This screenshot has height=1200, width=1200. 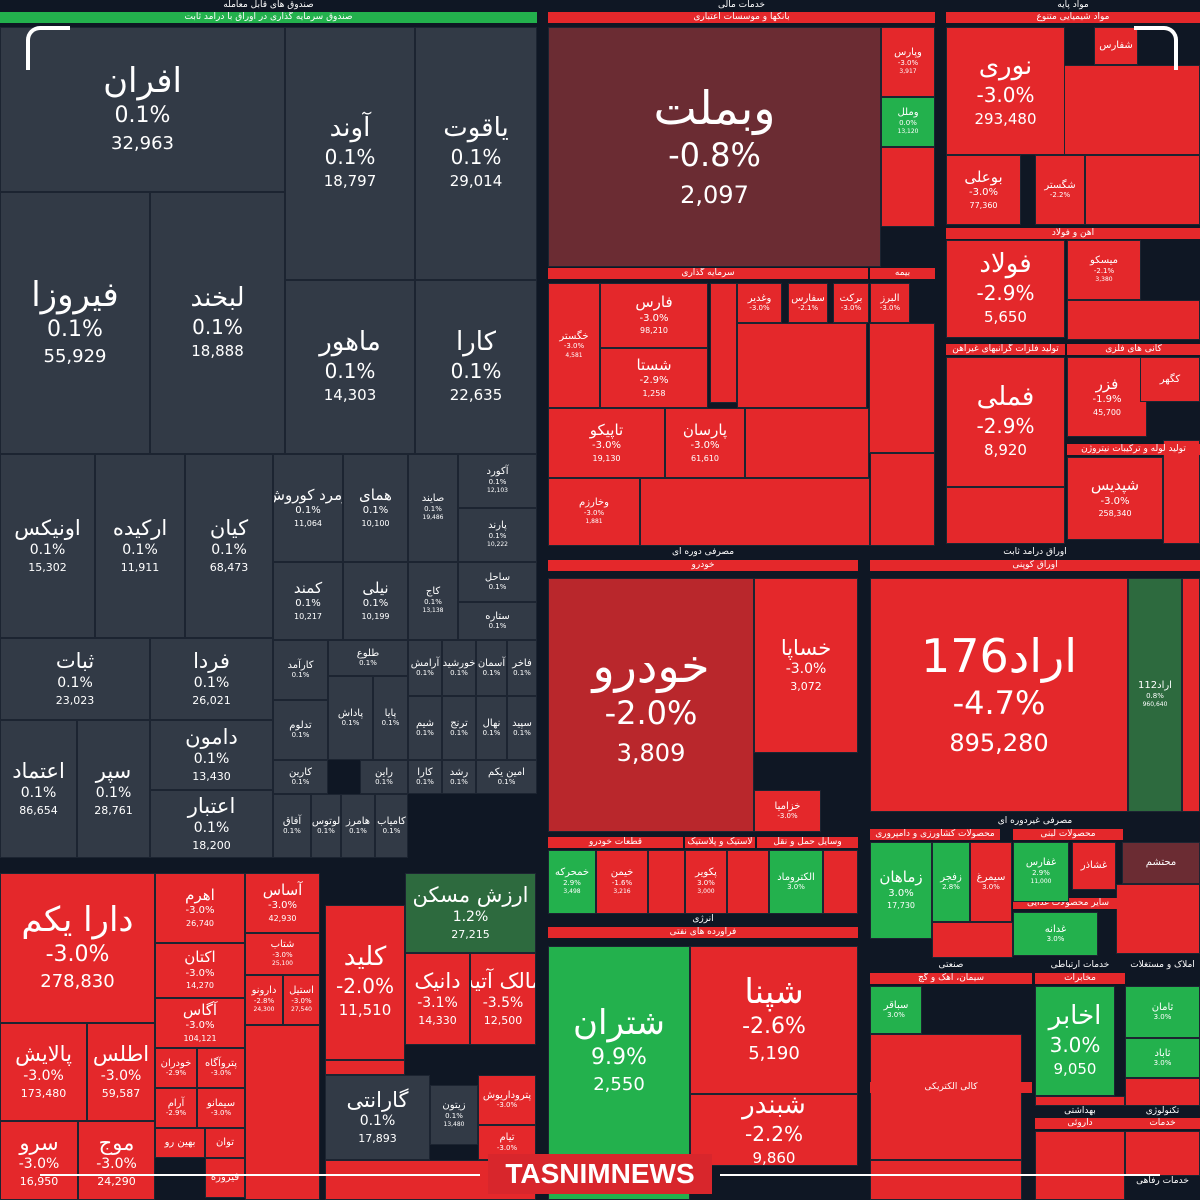 I want to click on stock-tile: بهین رو, so click(x=180, y=1143).